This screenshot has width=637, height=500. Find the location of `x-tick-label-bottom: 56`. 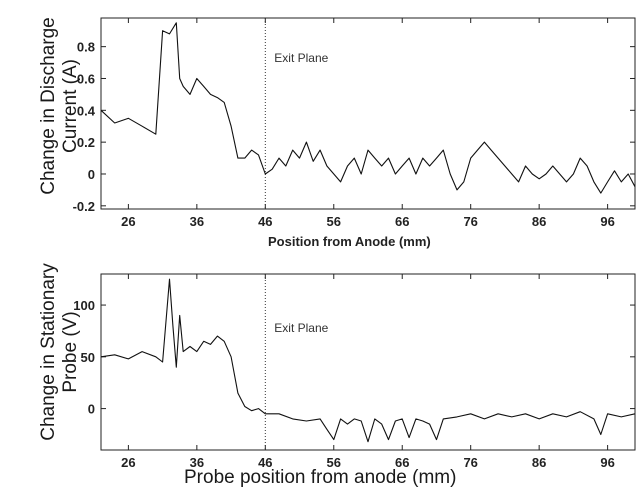

x-tick-label-bottom: 56 is located at coordinates (334, 462).